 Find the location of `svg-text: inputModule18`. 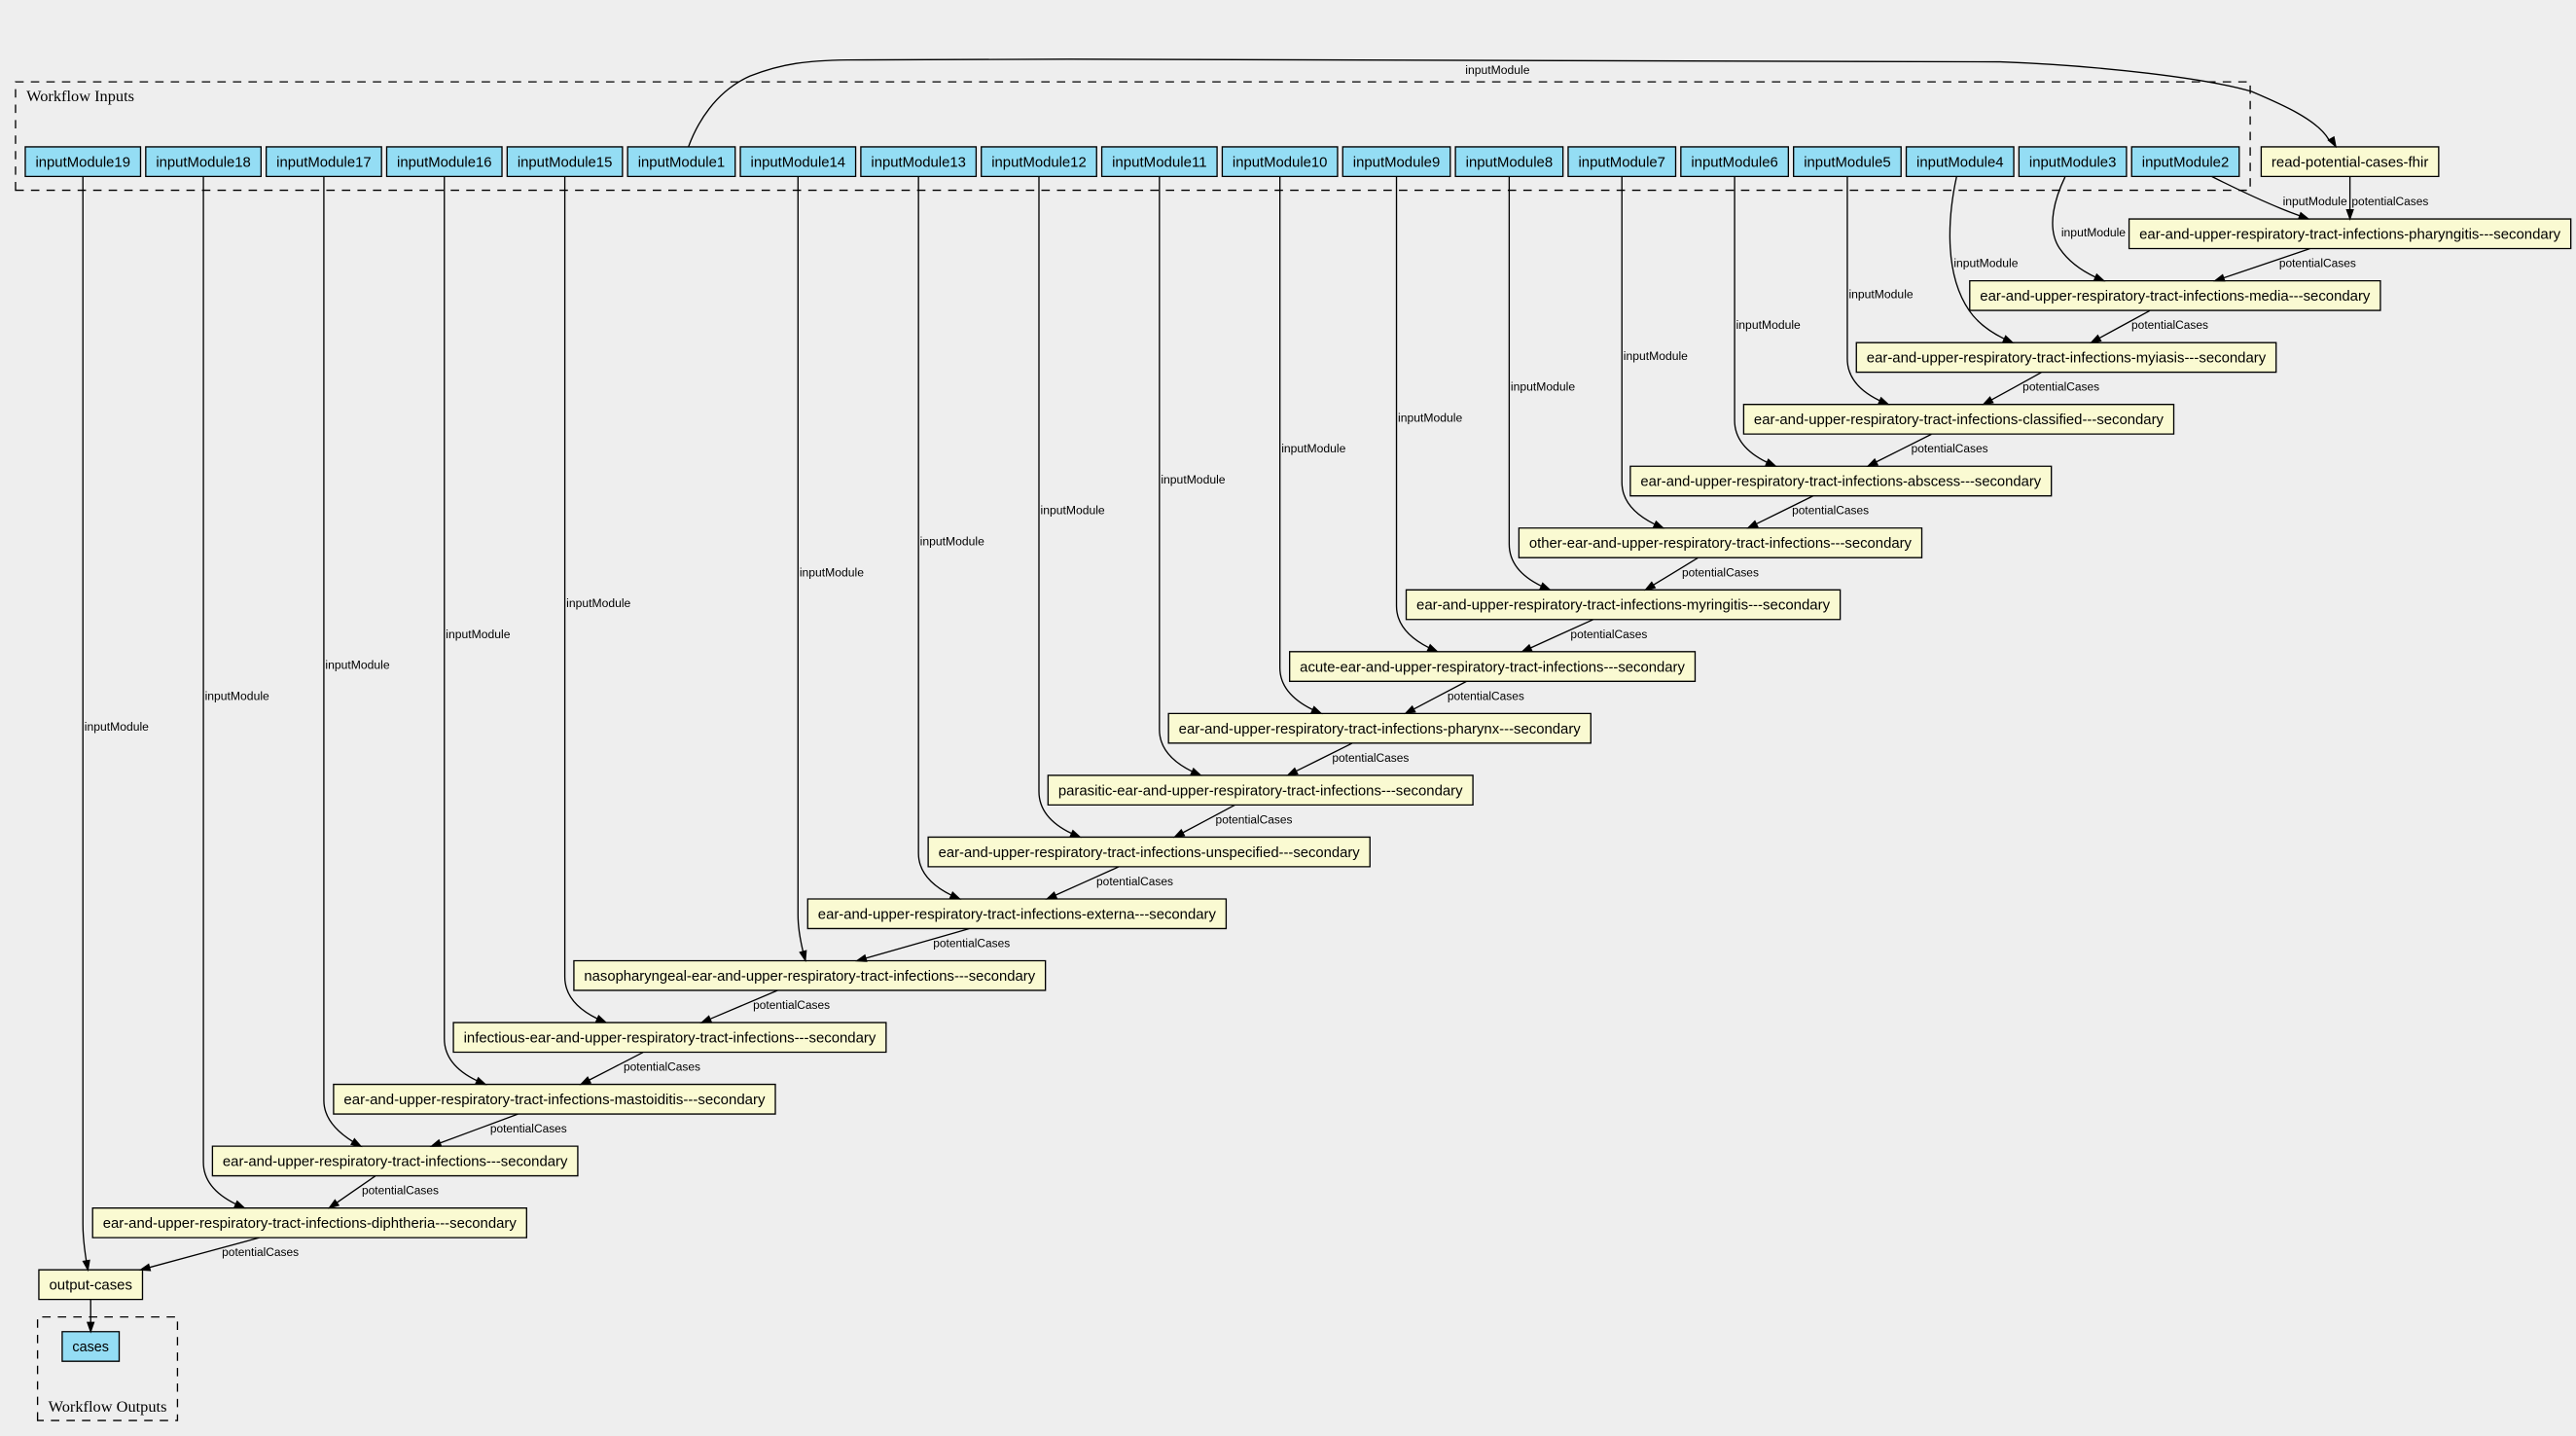

svg-text: inputModule18 is located at coordinates (203, 162).